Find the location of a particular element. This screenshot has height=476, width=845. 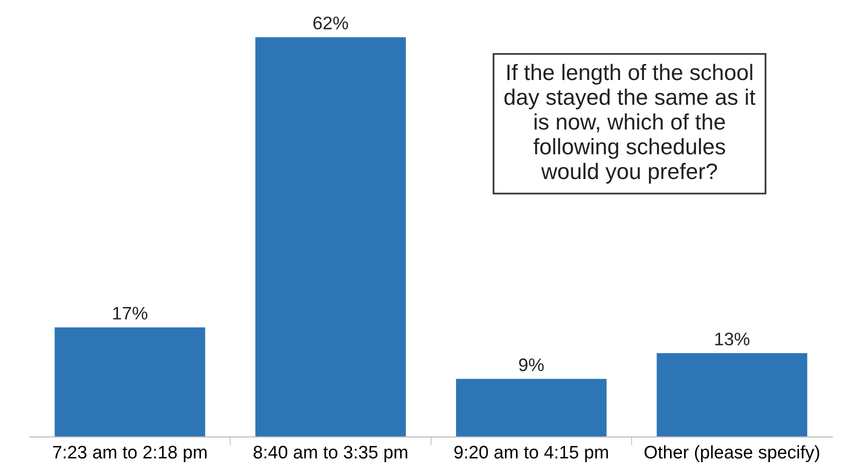

annotation: If the length of the school day stayed the same as it is now, which of the following schedules would you prefer? is located at coordinates (630, 124).